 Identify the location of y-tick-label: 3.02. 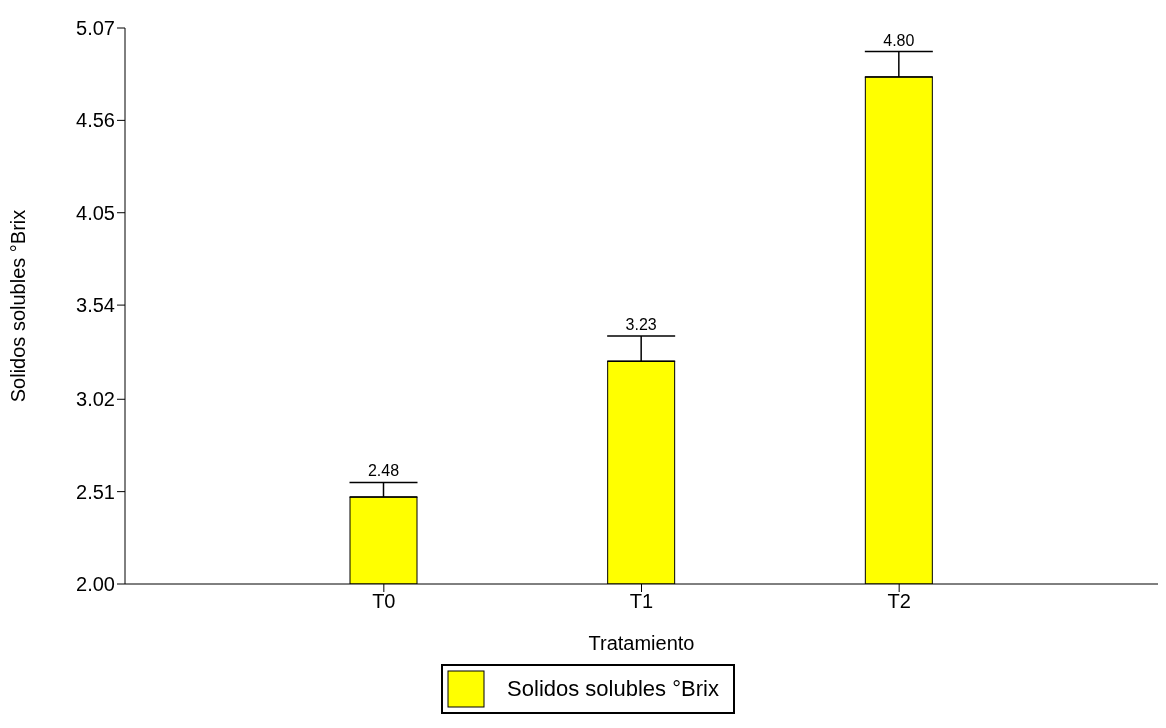
(95, 399).